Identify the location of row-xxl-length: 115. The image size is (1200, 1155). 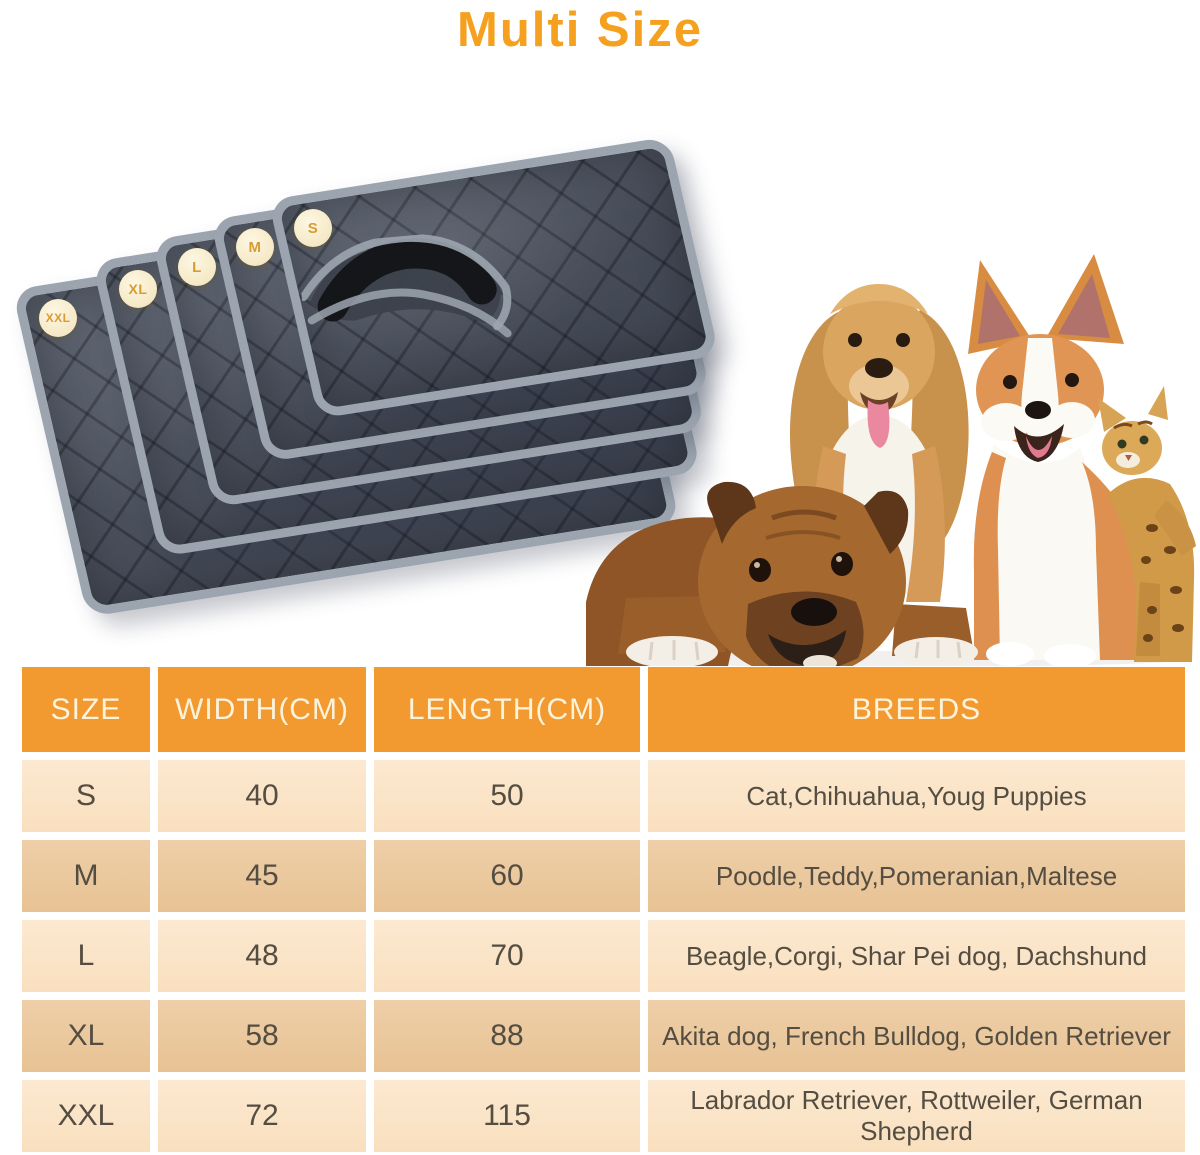
(507, 1116).